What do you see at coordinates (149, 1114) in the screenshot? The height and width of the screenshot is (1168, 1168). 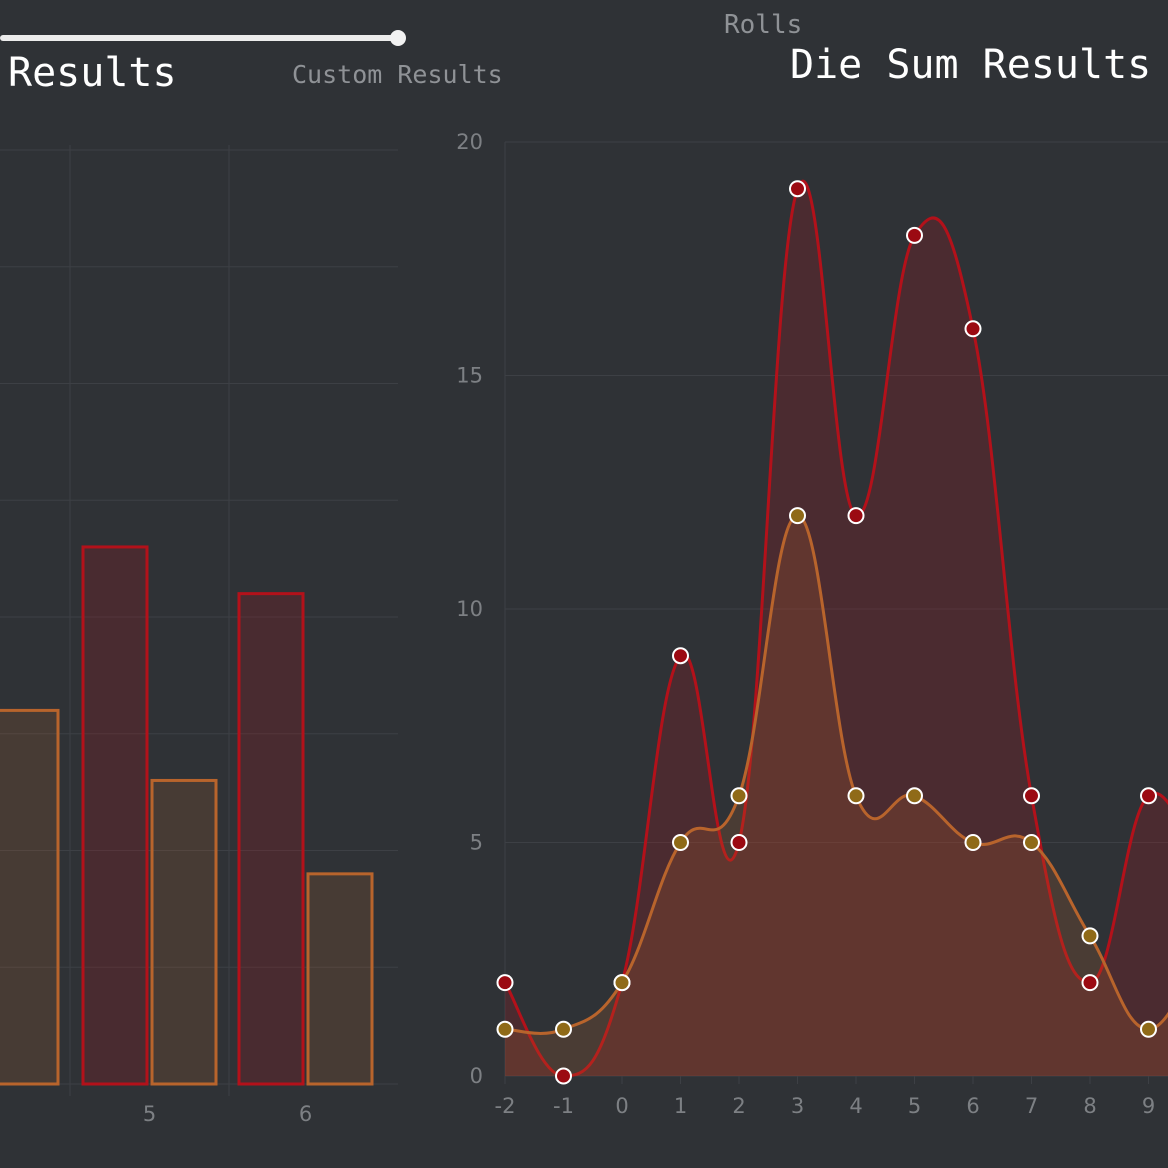 I see `bar-x-tick-label: 5` at bounding box center [149, 1114].